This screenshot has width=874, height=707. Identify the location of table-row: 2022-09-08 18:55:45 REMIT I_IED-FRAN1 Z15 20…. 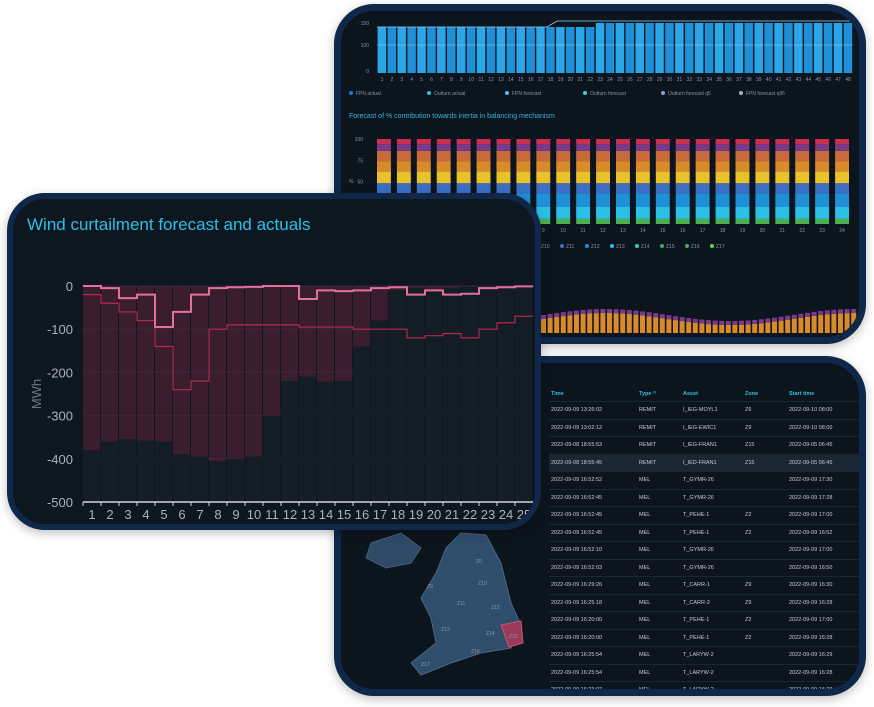
(704, 463).